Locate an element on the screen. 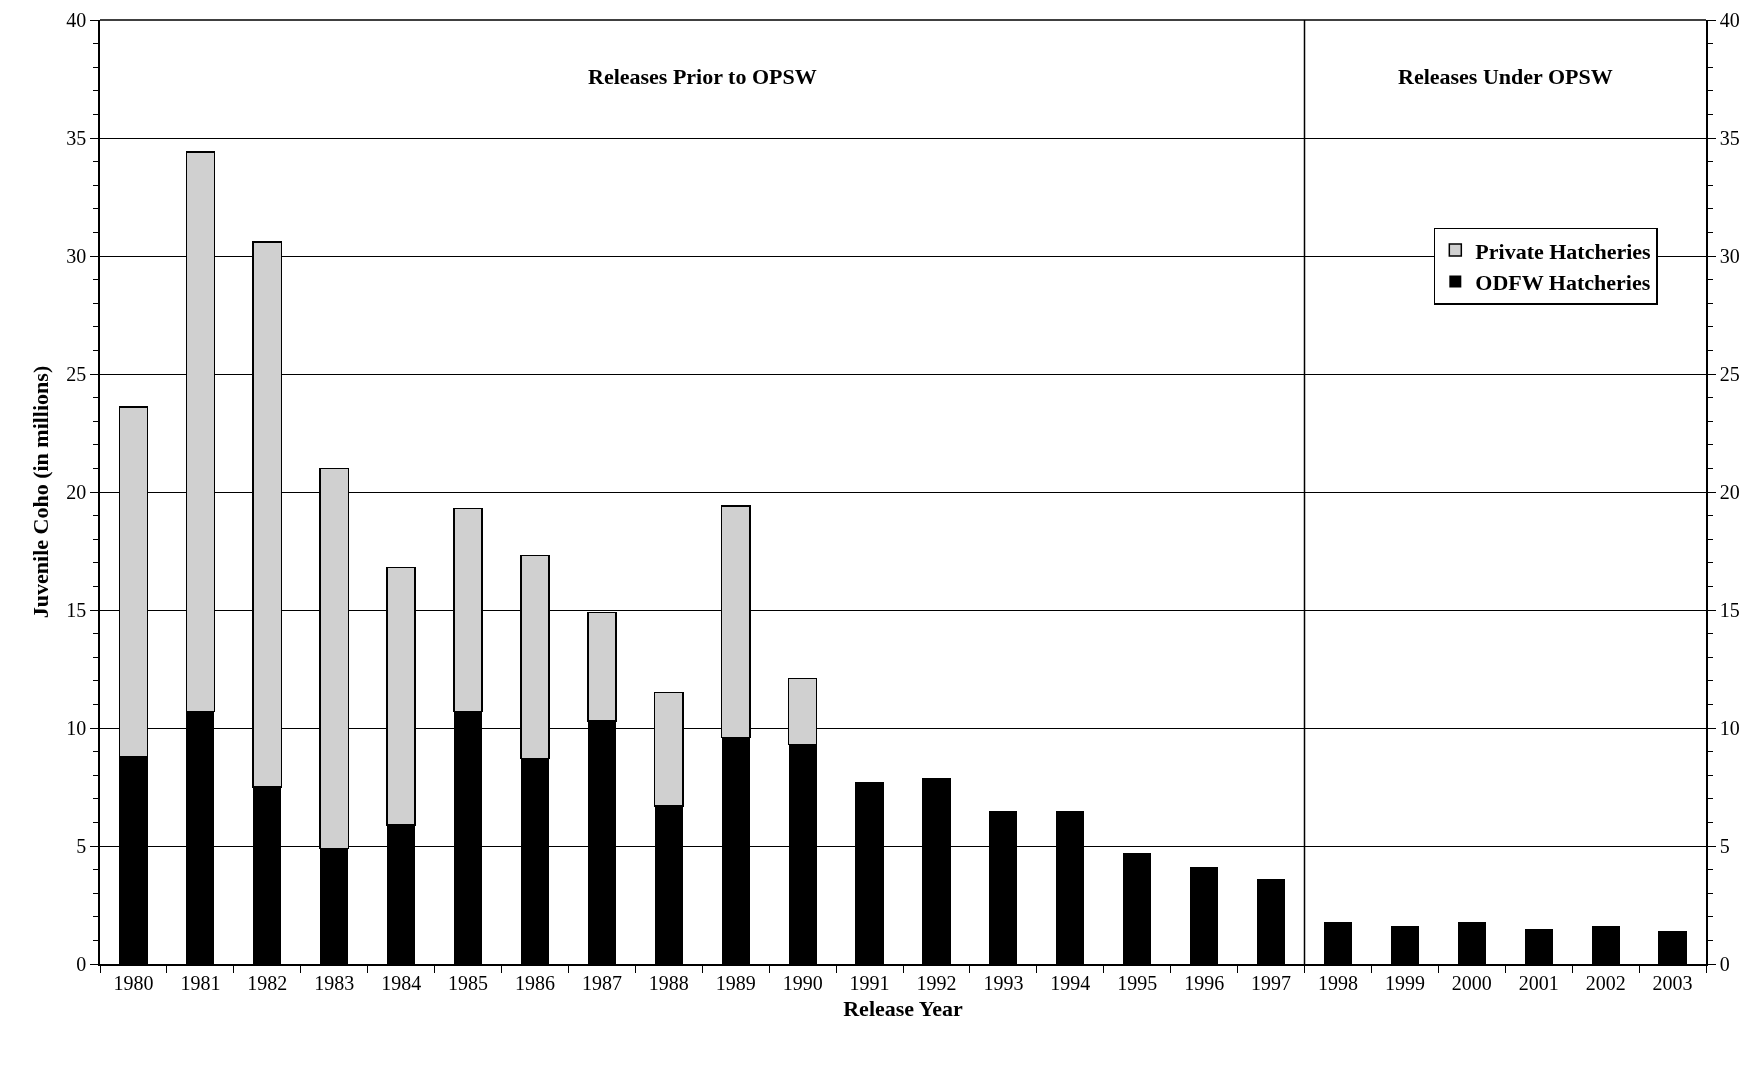 This screenshot has height=1074, width=1756. y2-tick-label: 0 is located at coordinates (1724, 964).